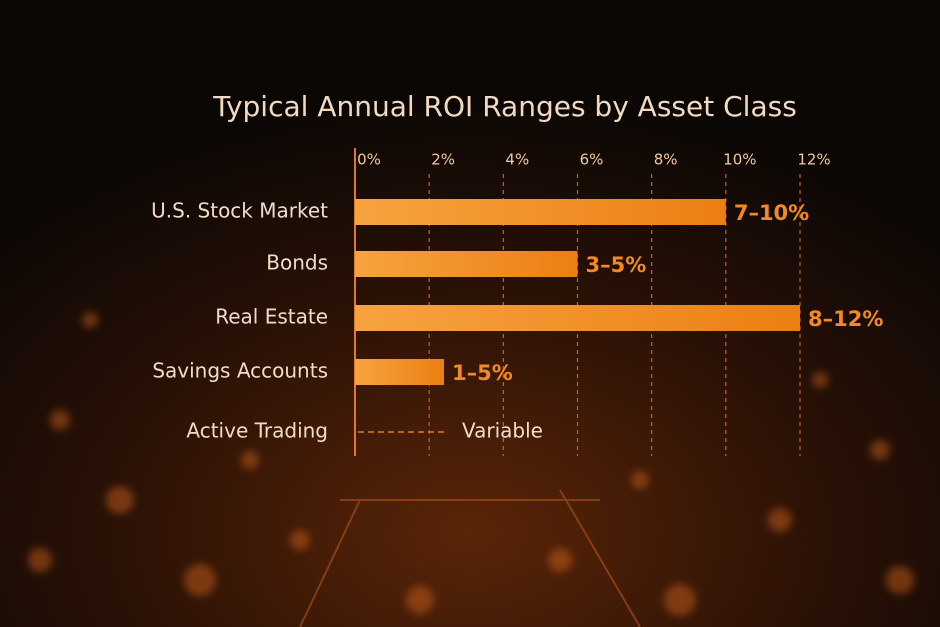 The height and width of the screenshot is (627, 940). Describe the element at coordinates (517, 160) in the screenshot. I see `x-tick-label: 4%` at that location.